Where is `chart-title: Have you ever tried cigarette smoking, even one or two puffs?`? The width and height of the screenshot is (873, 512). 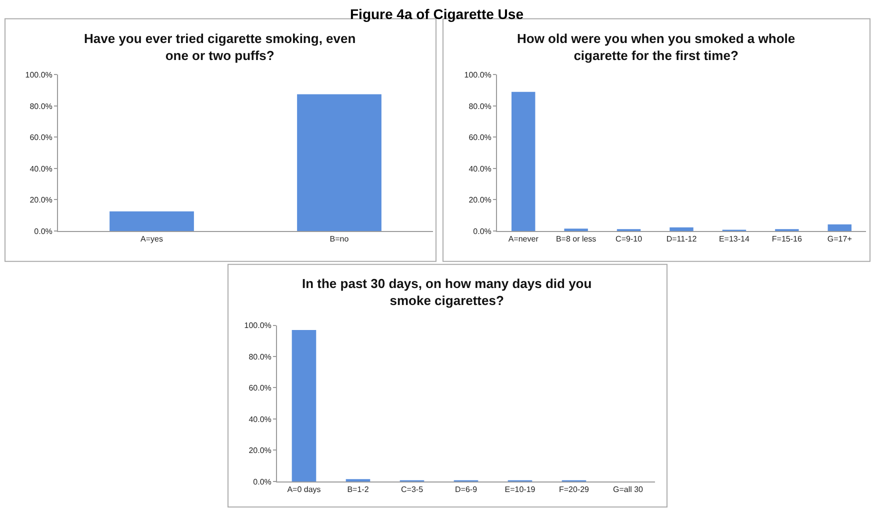
chart-title: Have you ever tried cigarette smoking, even one or two puffs? is located at coordinates (220, 47).